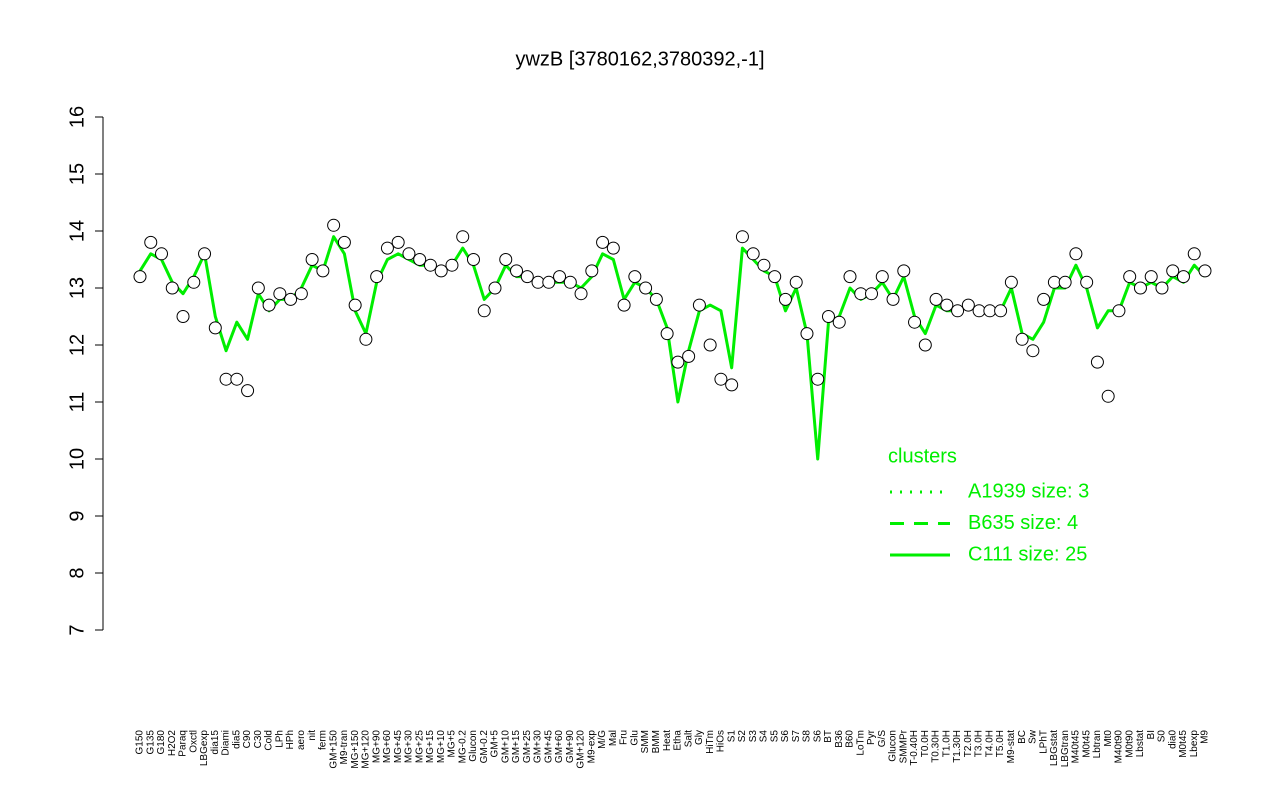 Image resolution: width=1280 pixels, height=800 pixels. I want to click on x-tick-label: SMM, so click(645, 741).